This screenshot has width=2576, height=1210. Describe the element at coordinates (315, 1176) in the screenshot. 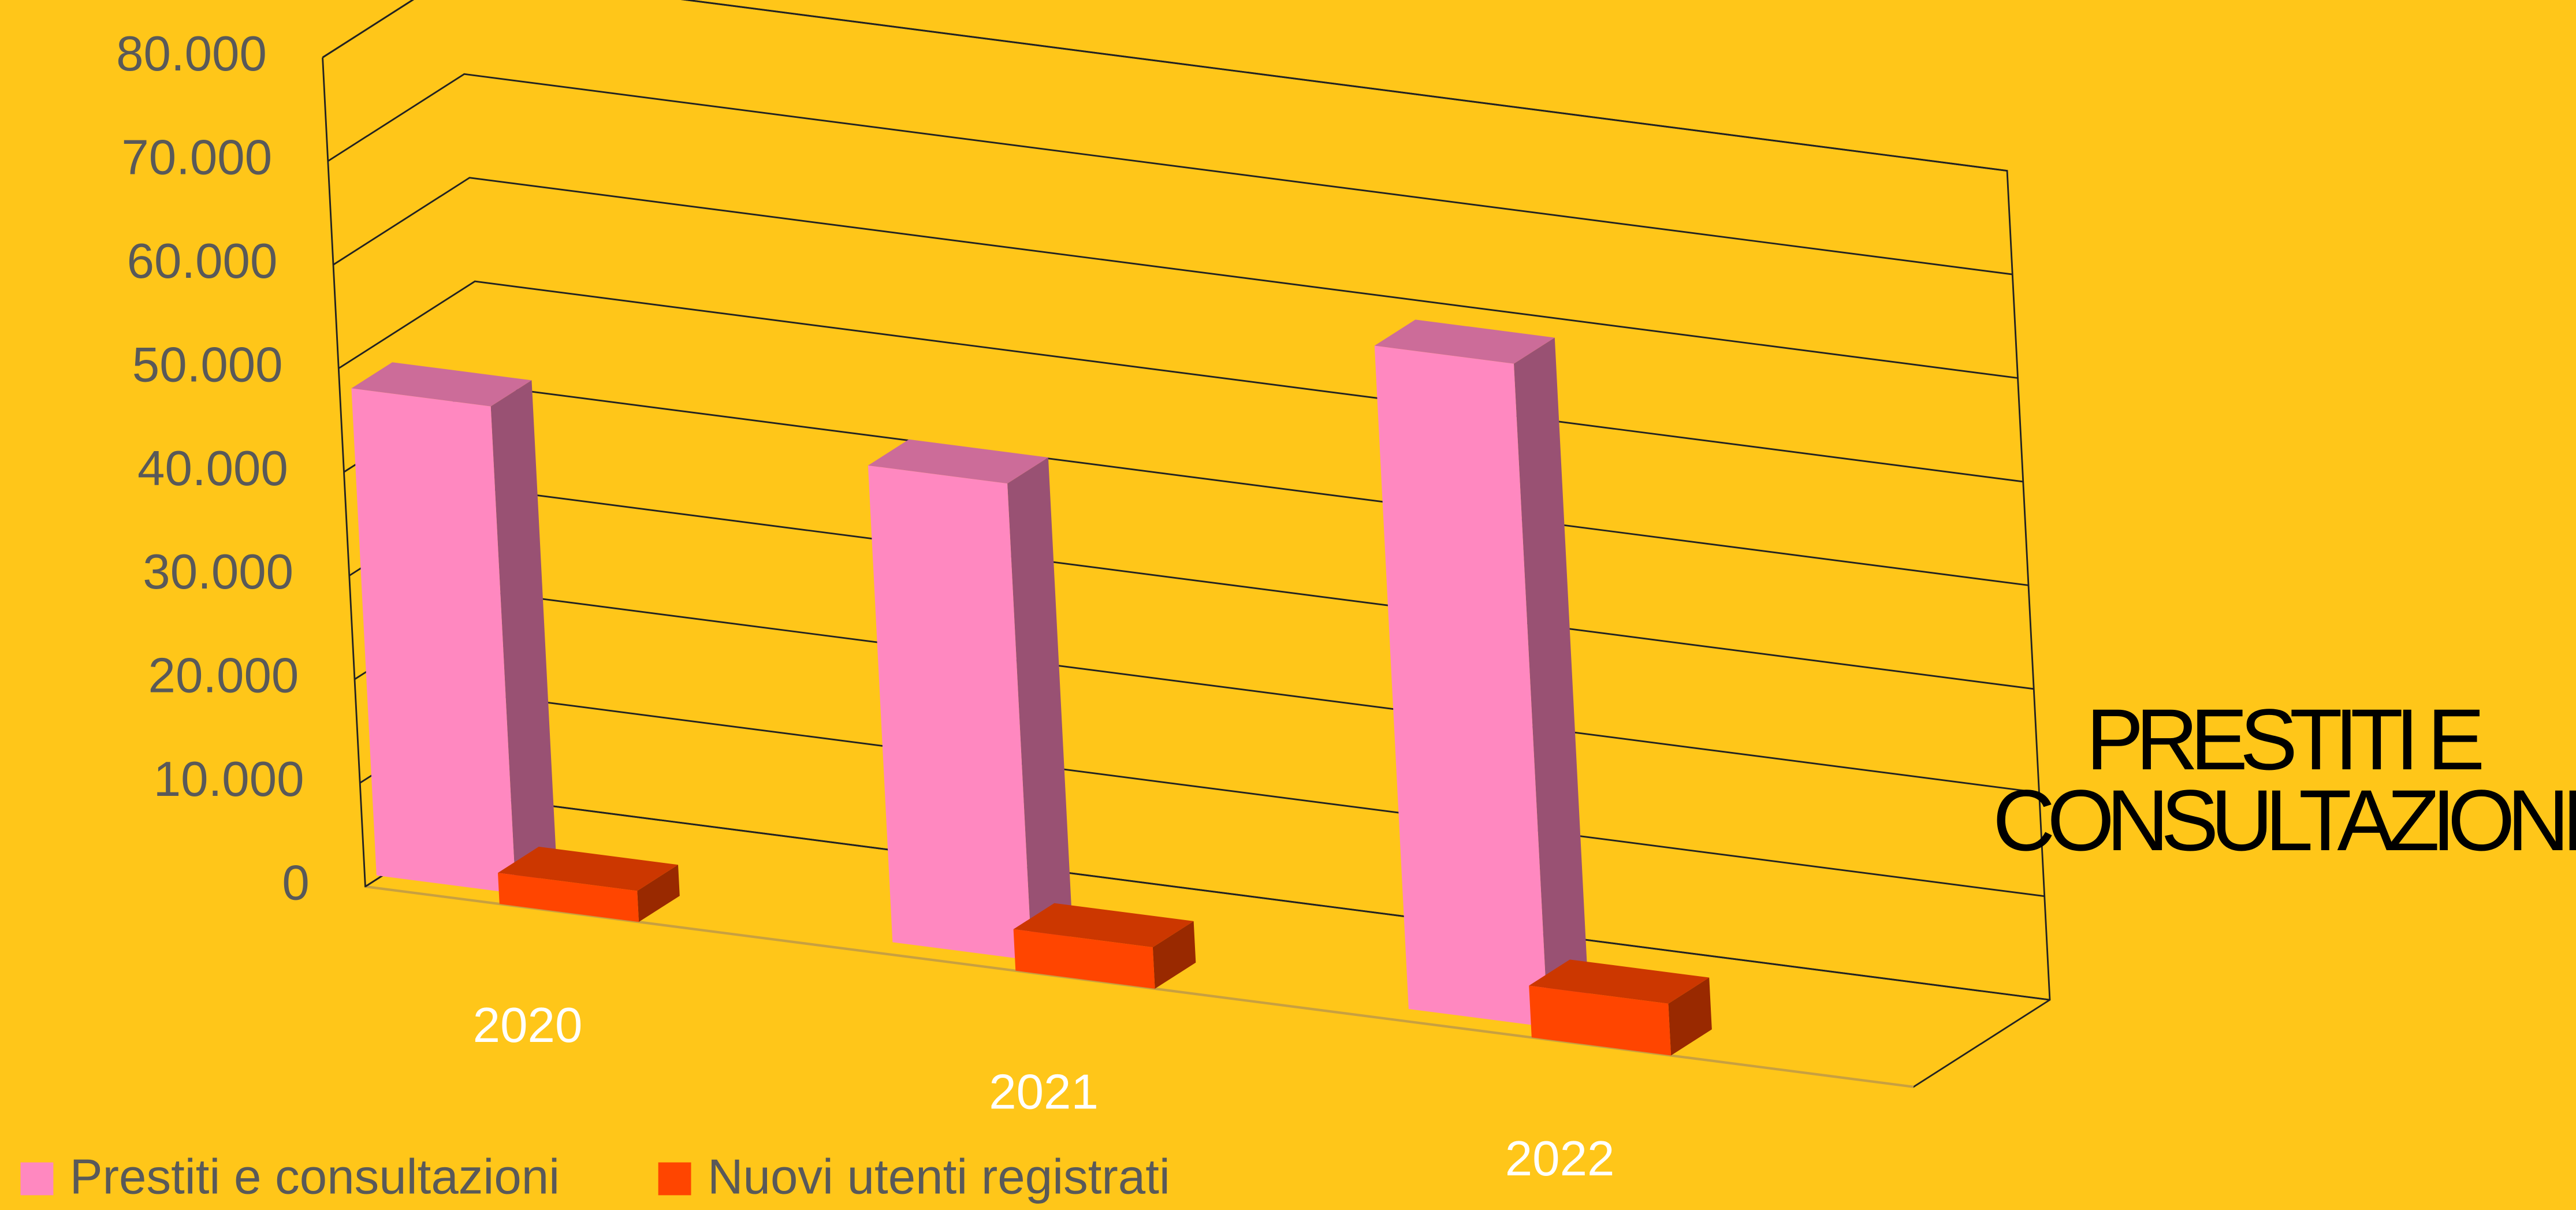

I see `legend-label: Prestiti e consultazioni` at that location.